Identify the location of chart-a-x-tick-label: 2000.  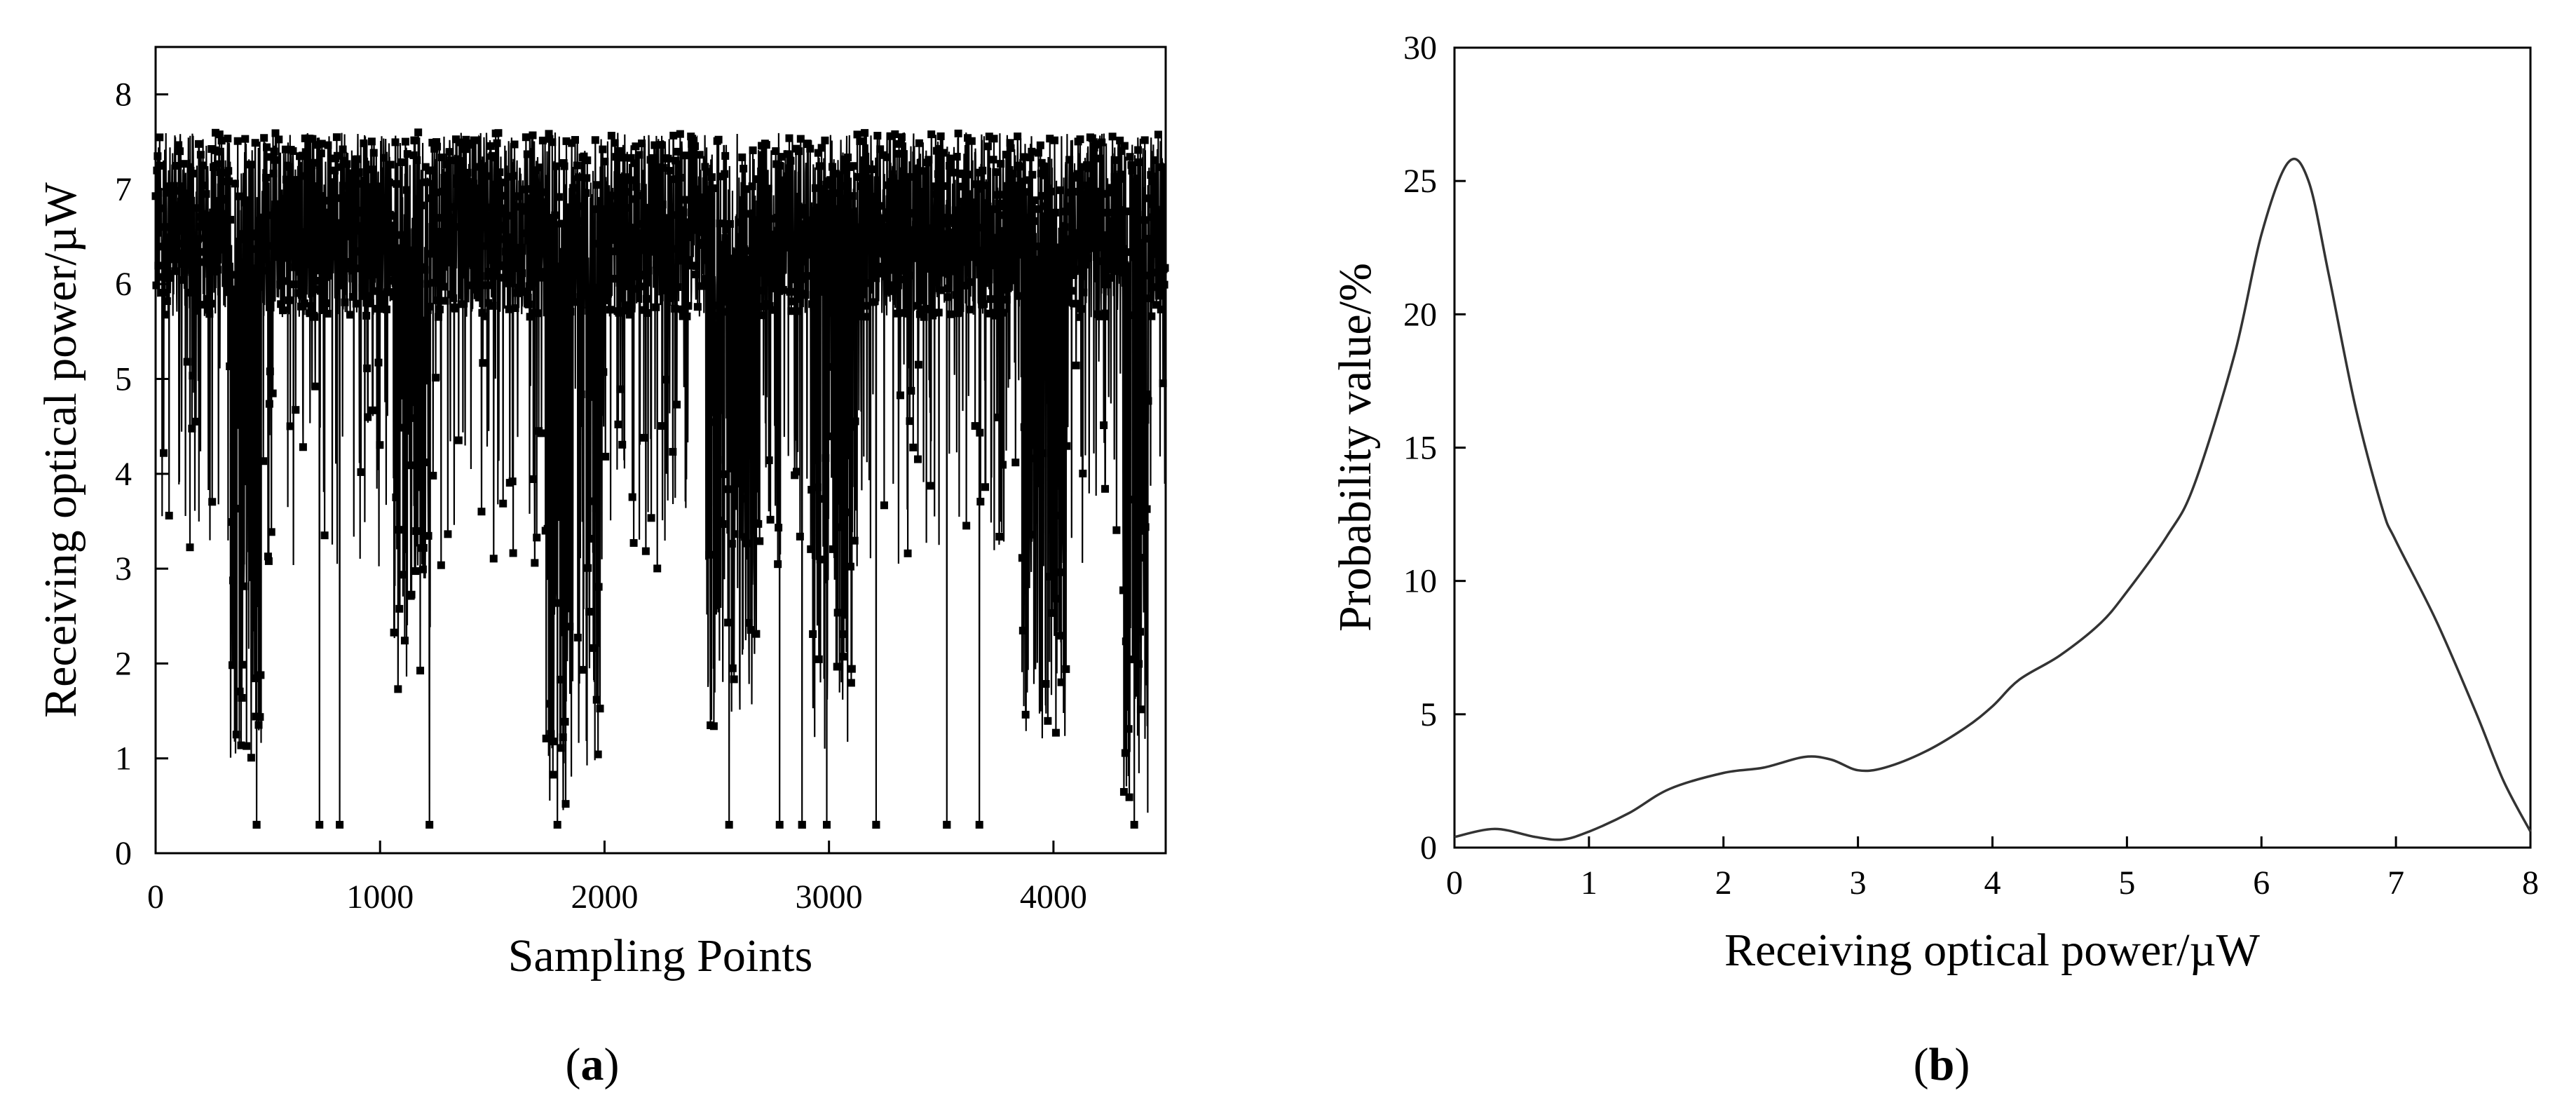
(604, 897).